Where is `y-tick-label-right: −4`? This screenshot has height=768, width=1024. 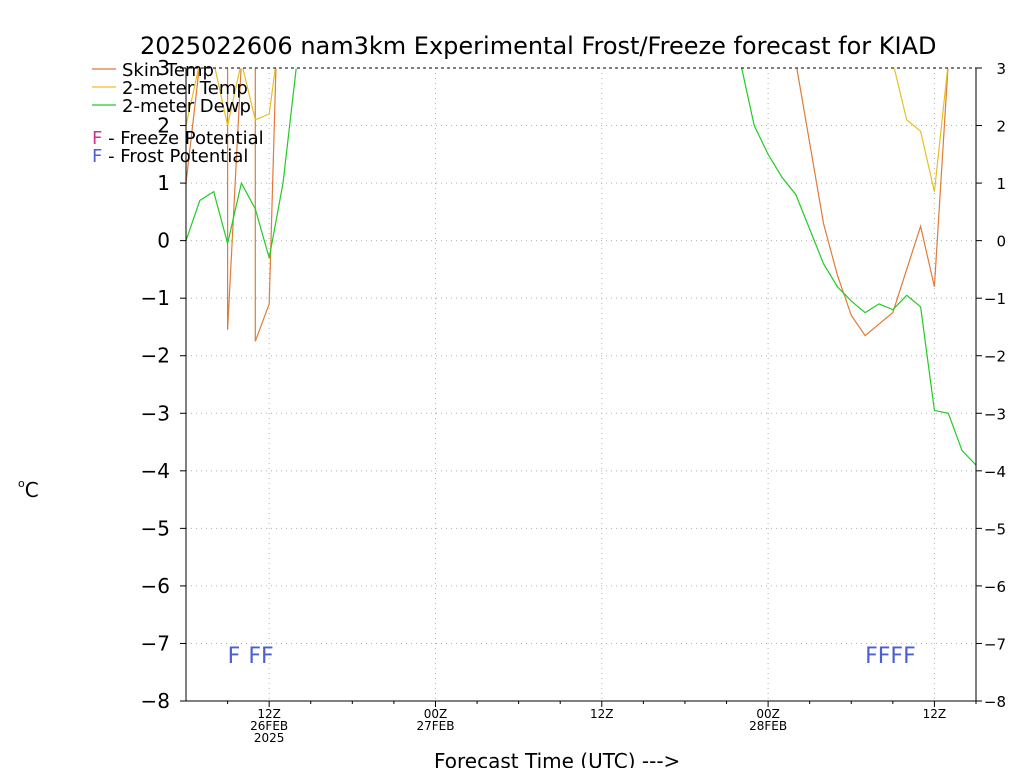 y-tick-label-right: −4 is located at coordinates (995, 472).